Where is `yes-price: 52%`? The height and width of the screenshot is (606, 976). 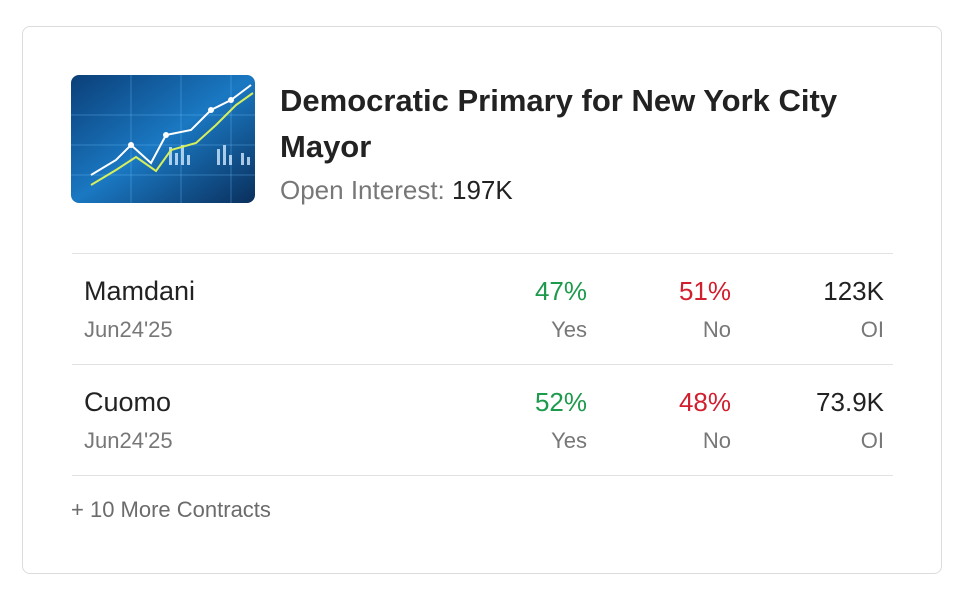 yes-price: 52% is located at coordinates (560, 402).